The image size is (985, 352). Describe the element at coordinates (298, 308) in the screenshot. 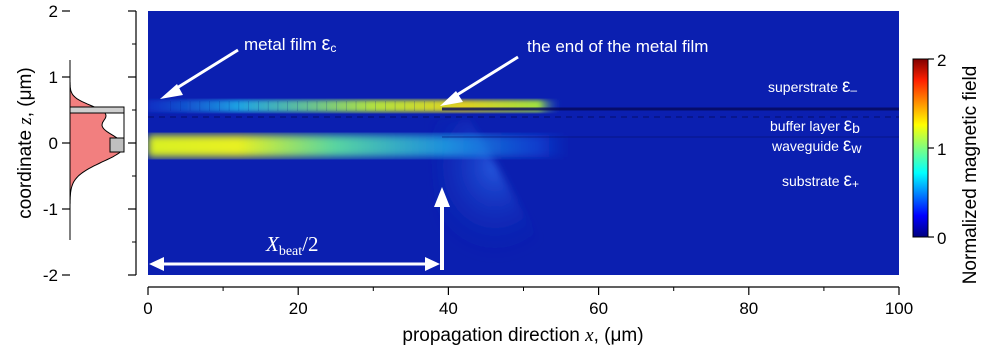

I see `x-tick-label: 20` at that location.